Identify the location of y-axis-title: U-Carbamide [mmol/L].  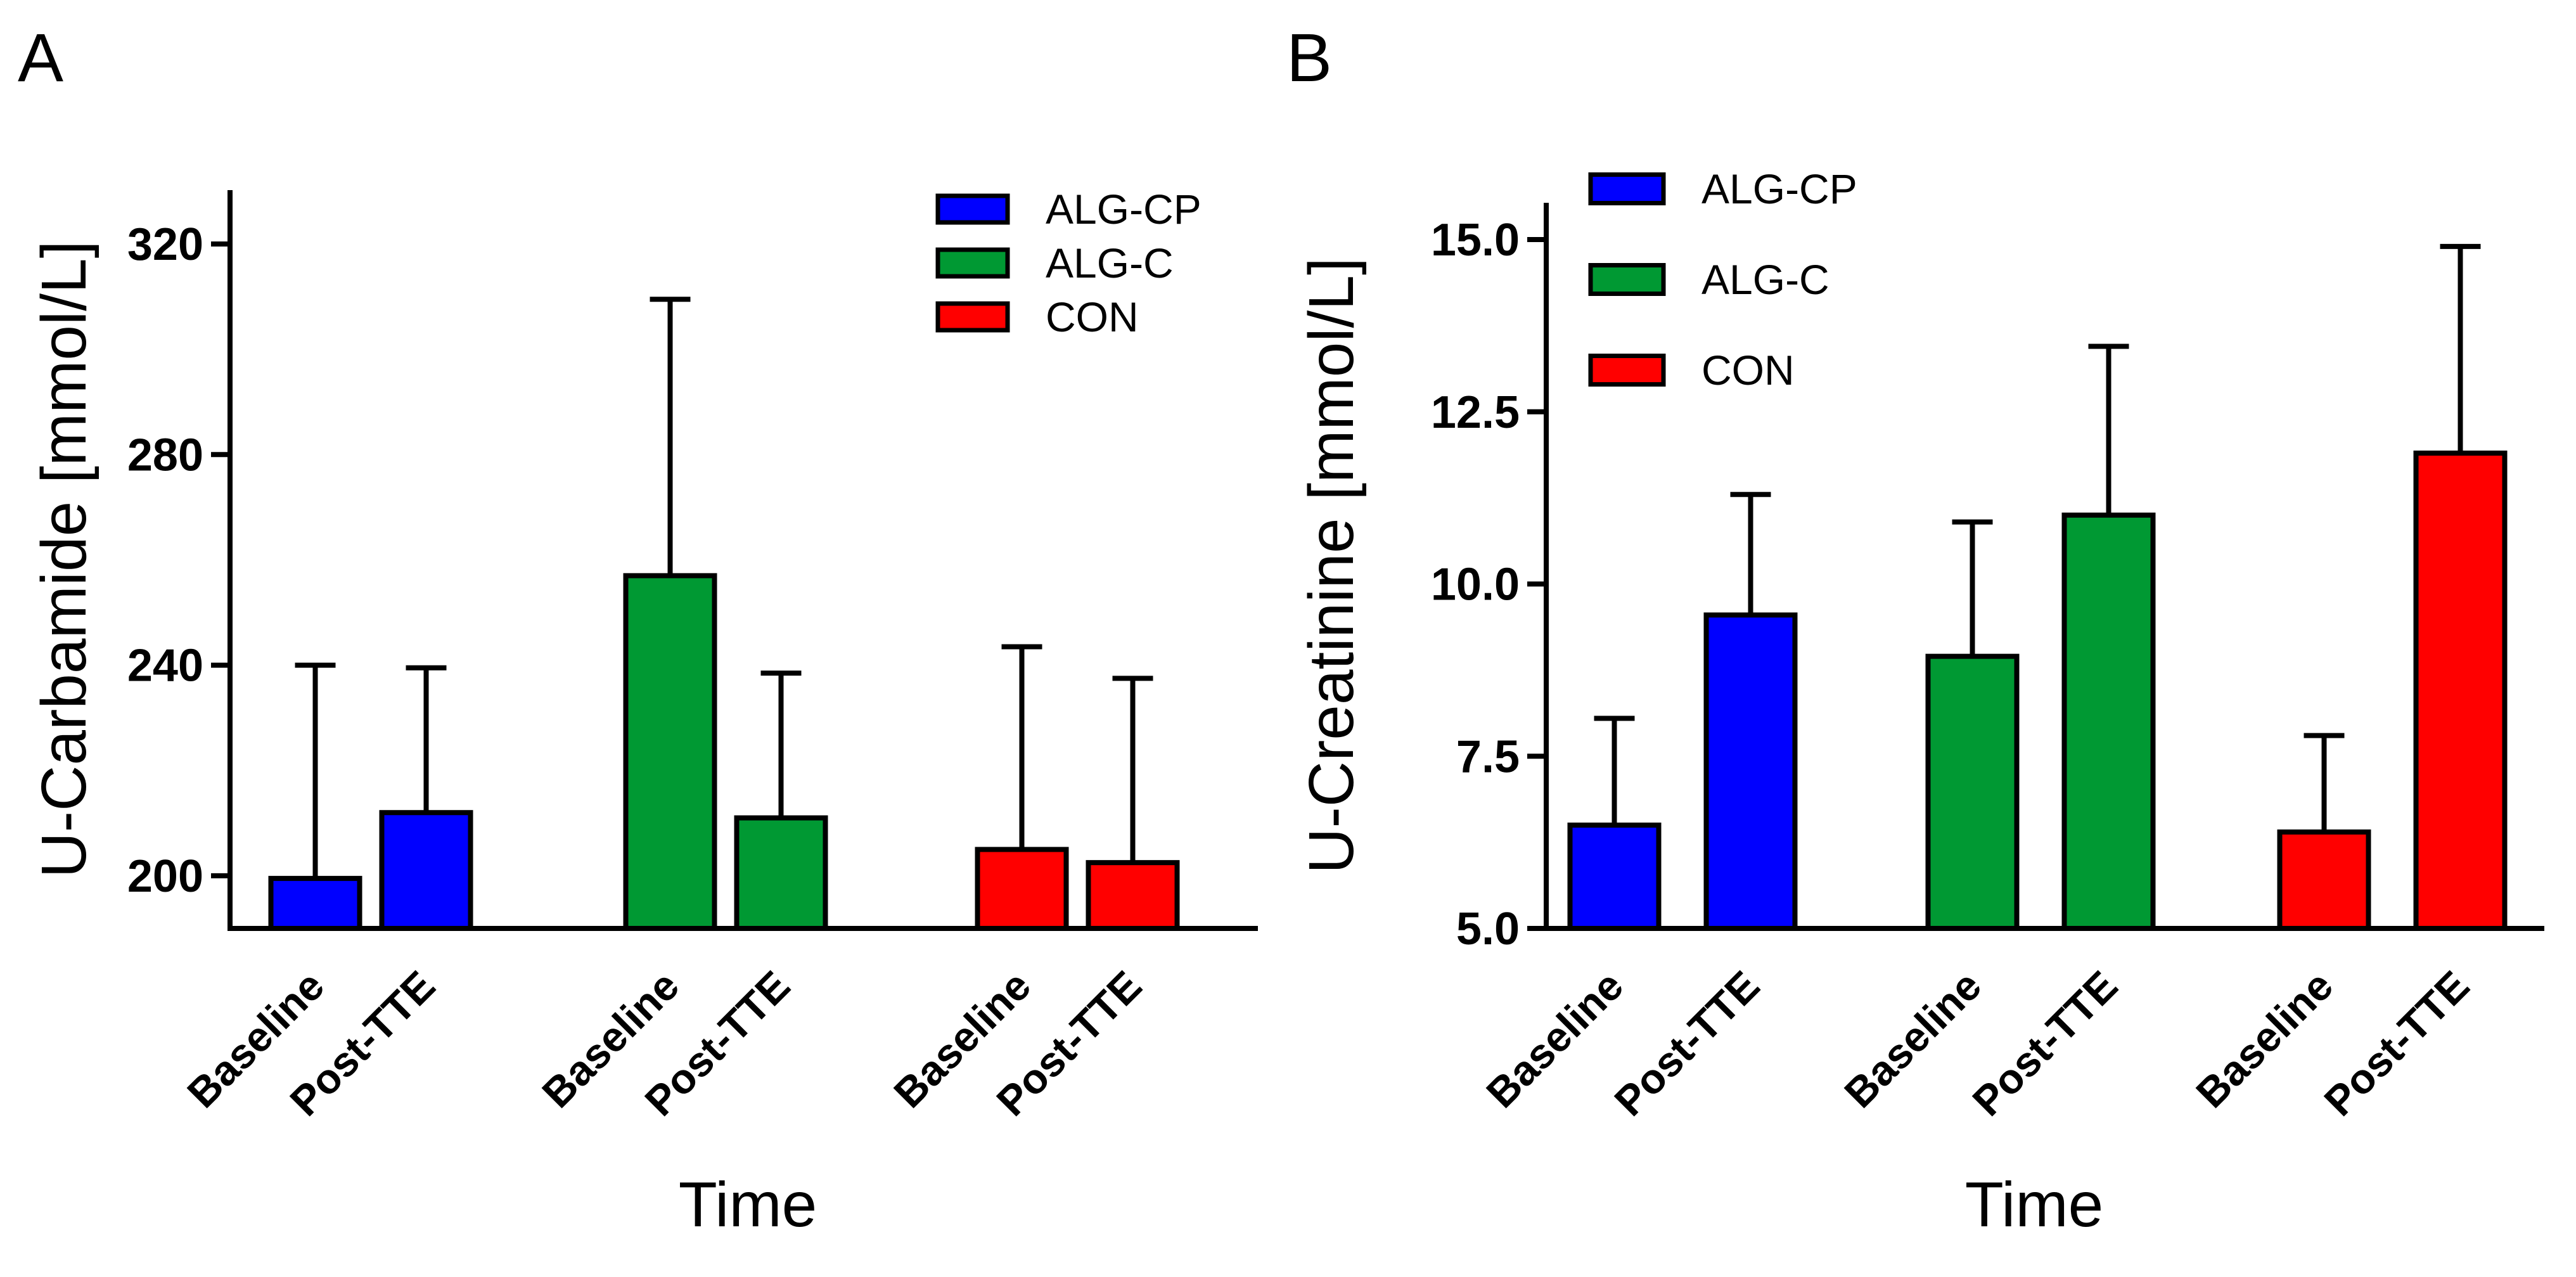
(64, 559).